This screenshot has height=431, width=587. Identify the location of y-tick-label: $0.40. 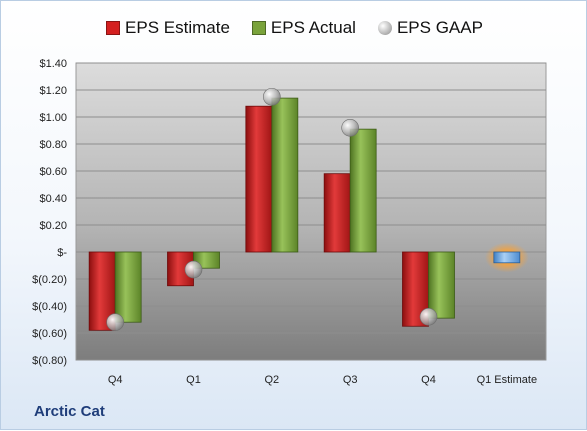
(53, 199).